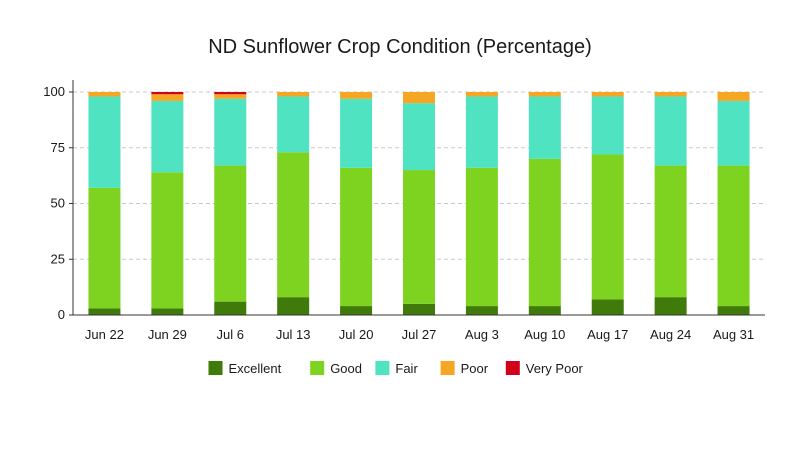 The height and width of the screenshot is (450, 800). I want to click on y-tick-label: 50, so click(58, 203).